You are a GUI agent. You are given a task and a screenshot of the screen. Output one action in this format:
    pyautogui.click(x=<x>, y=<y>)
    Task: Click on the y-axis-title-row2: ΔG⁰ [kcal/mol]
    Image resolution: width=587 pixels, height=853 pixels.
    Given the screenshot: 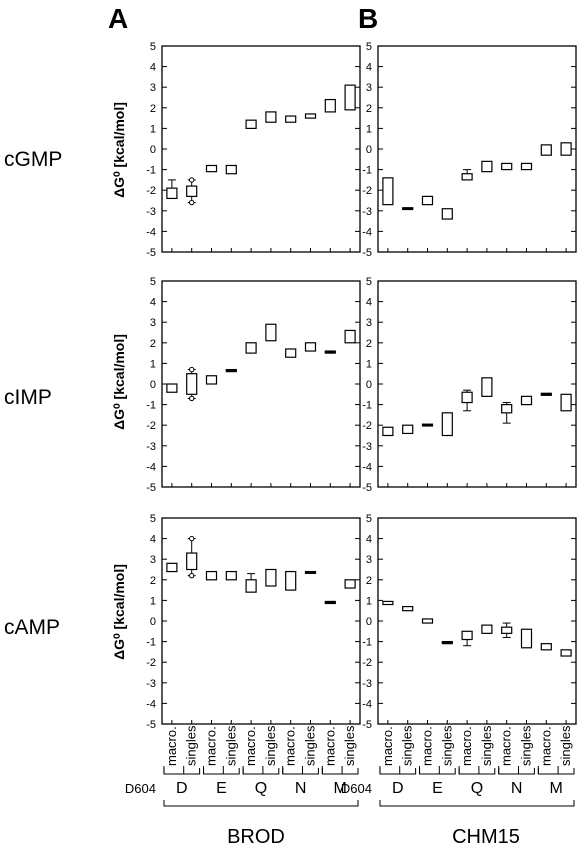 What is the action you would take?
    pyautogui.click(x=119, y=382)
    